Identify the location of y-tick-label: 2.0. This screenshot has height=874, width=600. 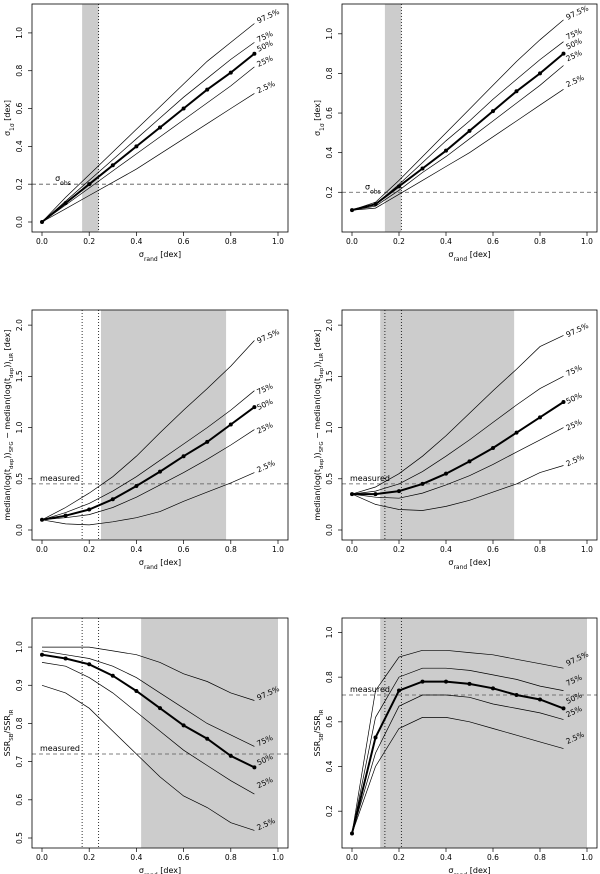
(19, 325).